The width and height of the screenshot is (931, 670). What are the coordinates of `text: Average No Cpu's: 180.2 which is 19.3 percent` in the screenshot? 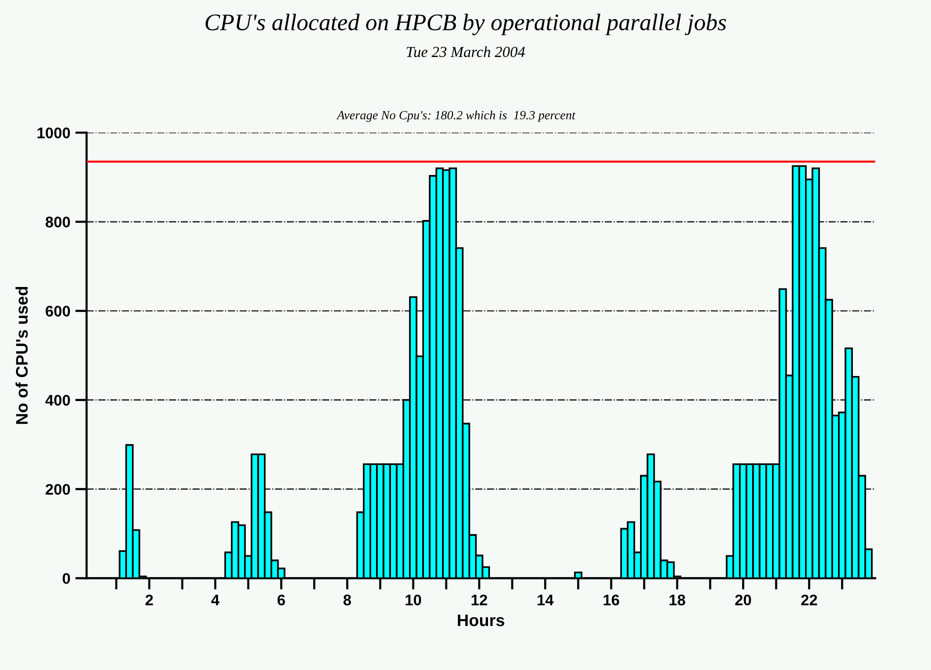 It's located at (456, 116).